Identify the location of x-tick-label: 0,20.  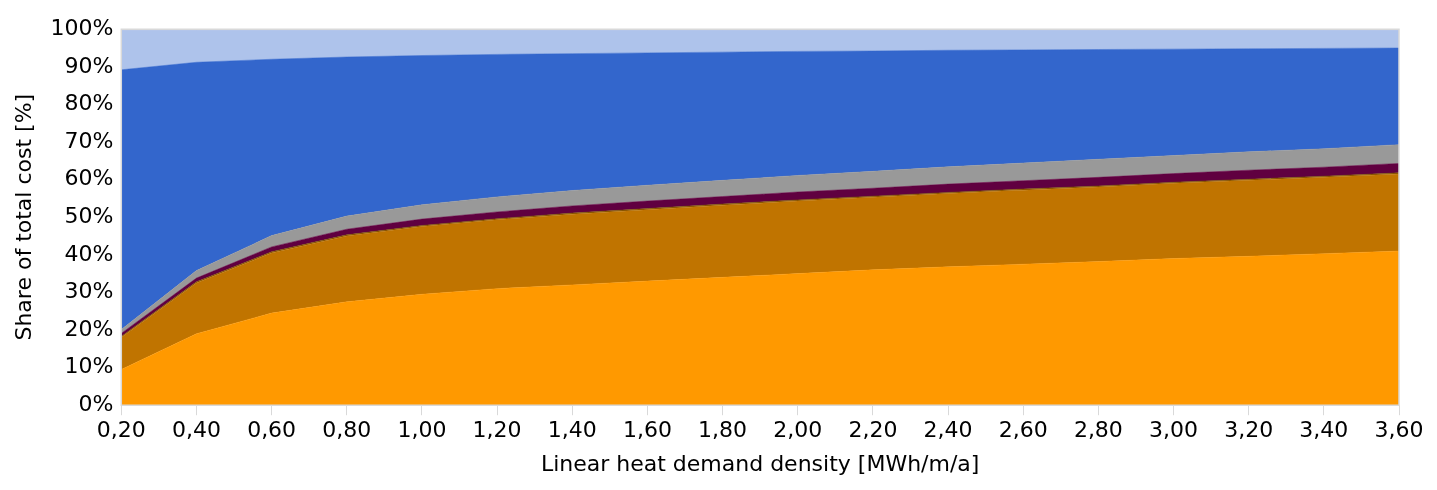
(121, 430).